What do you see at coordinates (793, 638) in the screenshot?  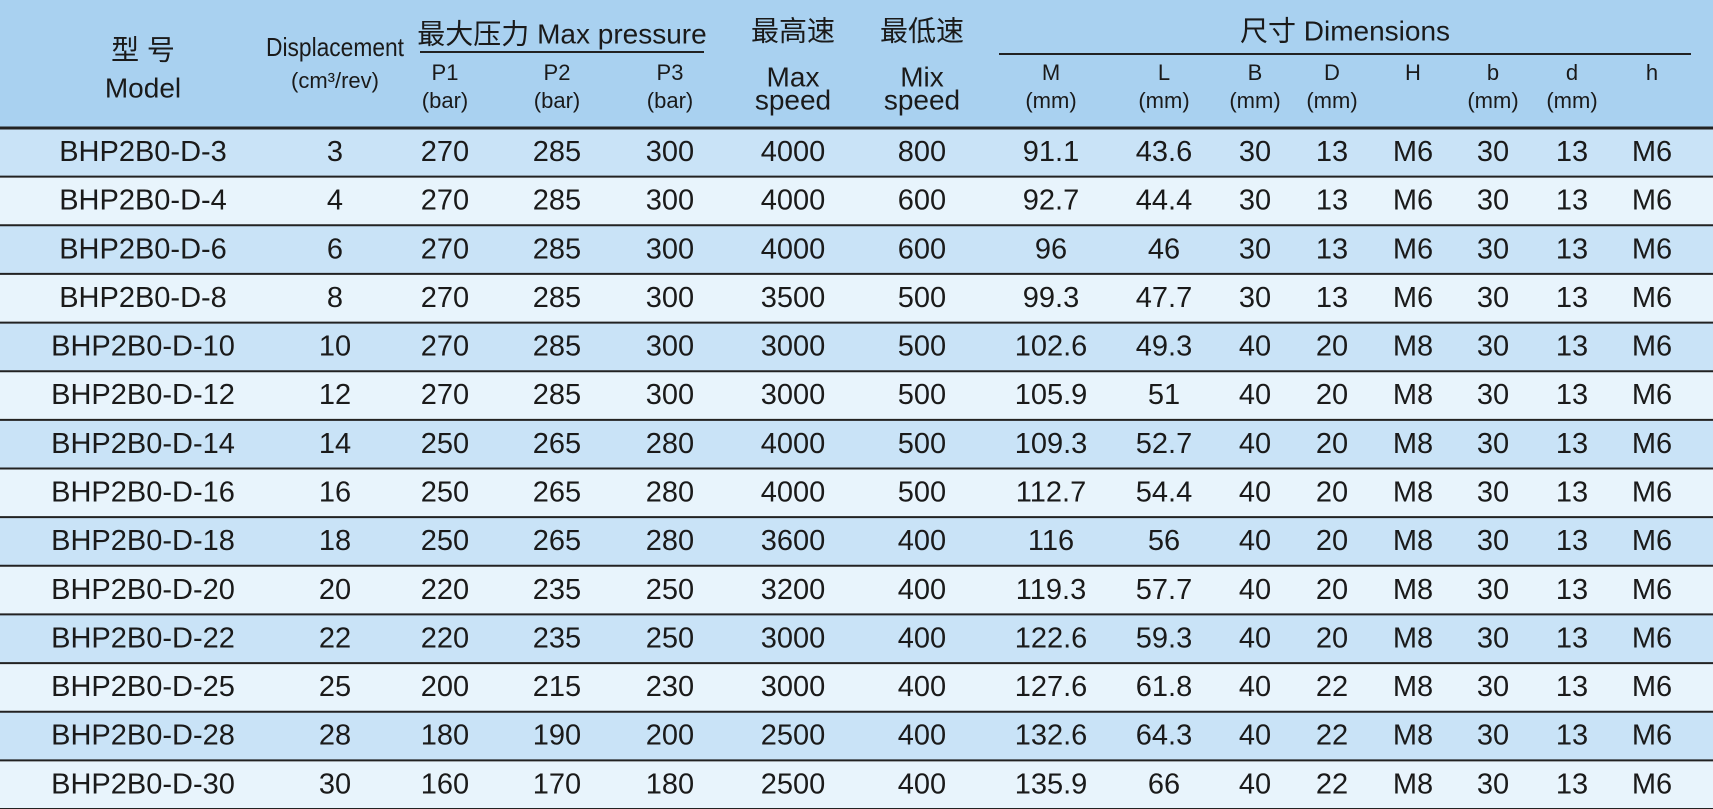 I see `cell: 3000` at bounding box center [793, 638].